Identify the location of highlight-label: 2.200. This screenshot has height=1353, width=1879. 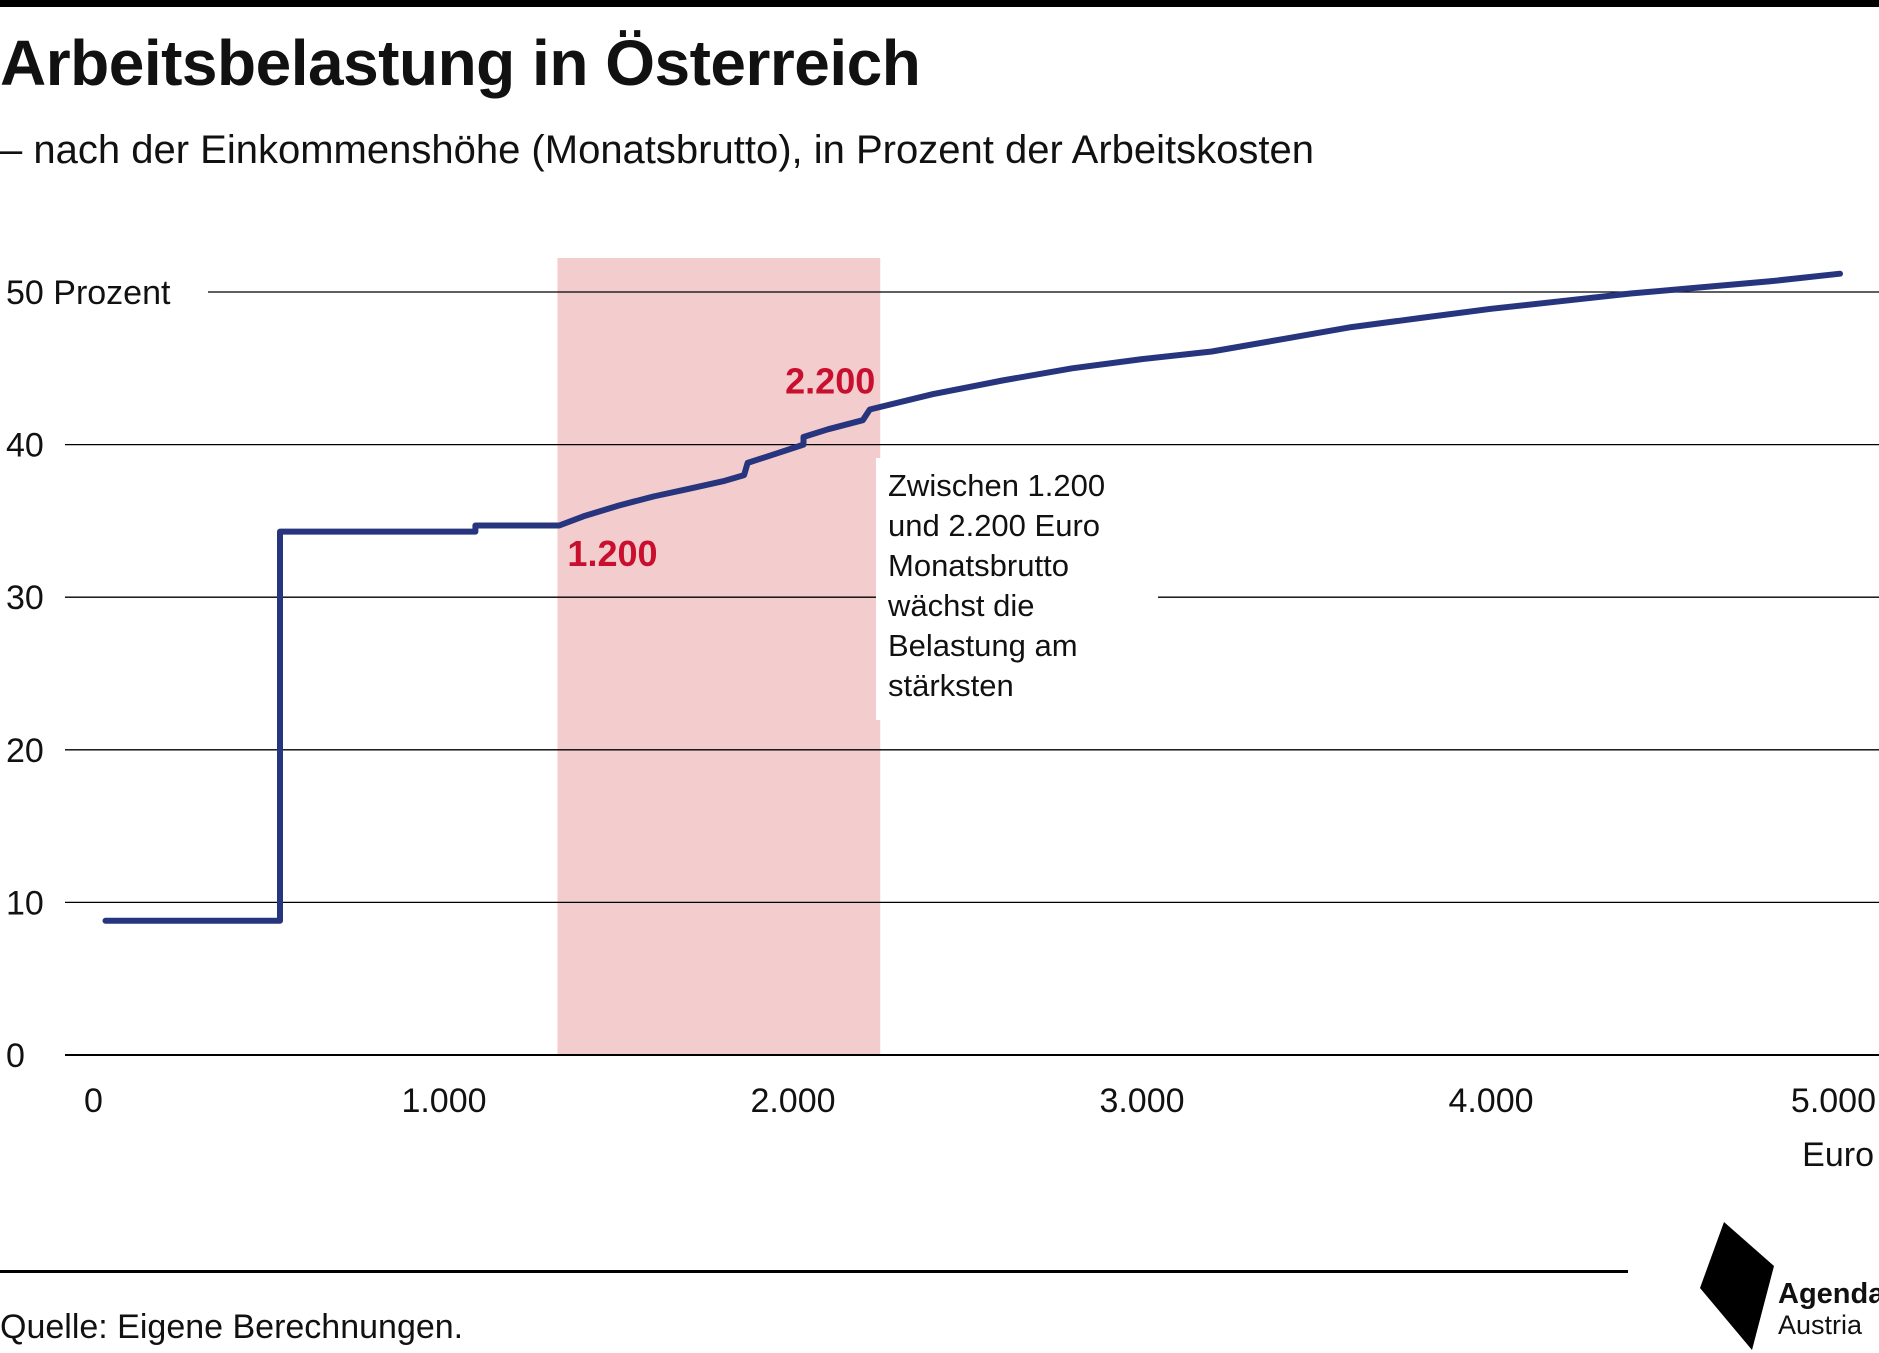
(830, 381).